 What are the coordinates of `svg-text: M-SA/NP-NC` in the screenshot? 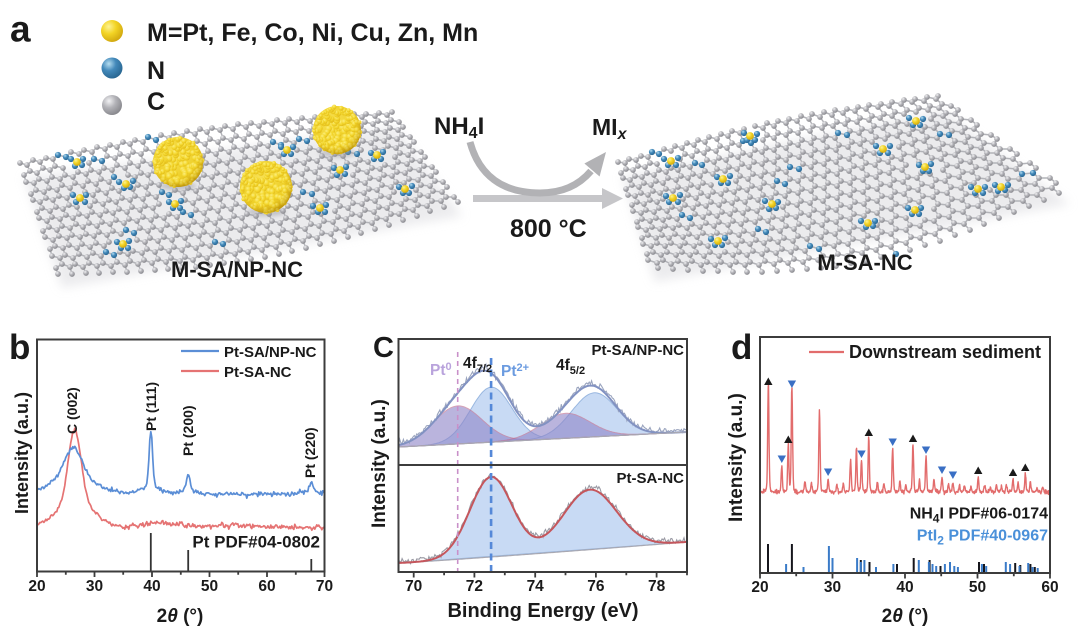 It's located at (237, 269).